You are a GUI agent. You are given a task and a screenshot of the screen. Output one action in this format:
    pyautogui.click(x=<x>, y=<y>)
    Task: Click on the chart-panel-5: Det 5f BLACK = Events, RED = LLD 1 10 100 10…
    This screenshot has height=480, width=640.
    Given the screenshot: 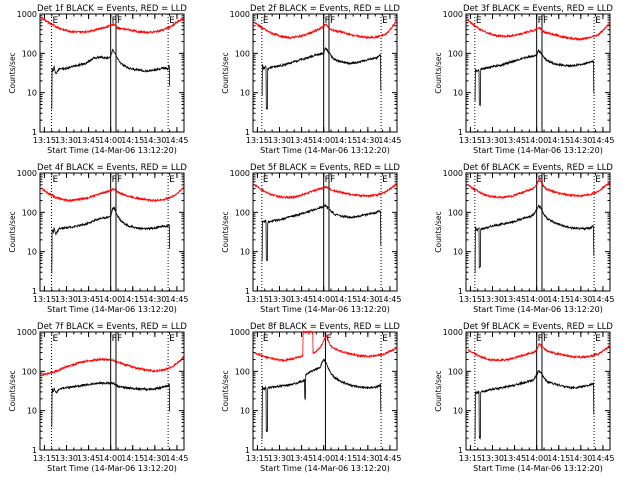 What is the action you would take?
    pyautogui.click(x=311, y=238)
    